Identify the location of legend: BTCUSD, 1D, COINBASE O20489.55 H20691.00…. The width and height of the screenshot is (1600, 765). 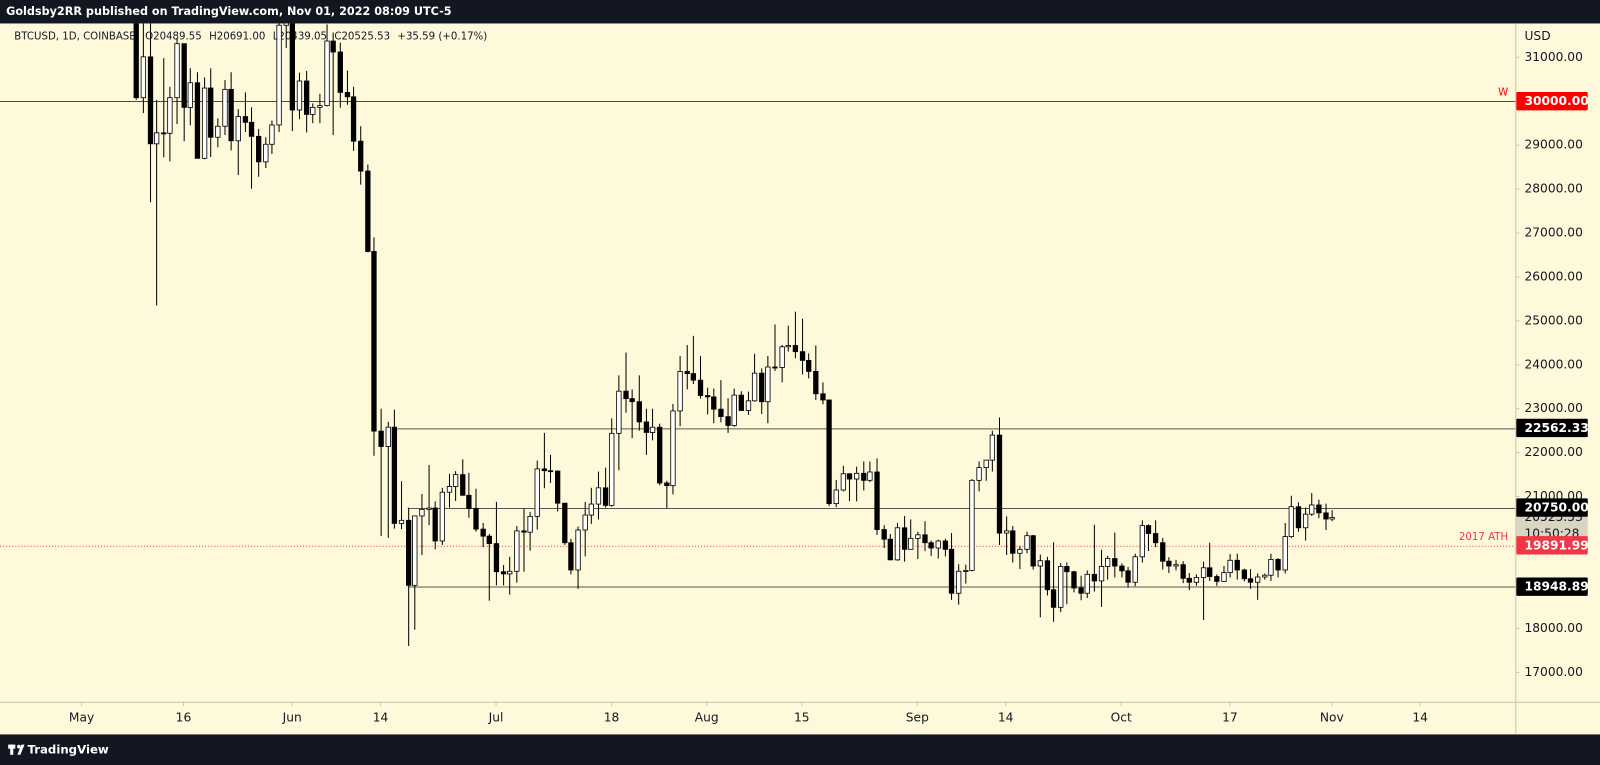
(250, 37).